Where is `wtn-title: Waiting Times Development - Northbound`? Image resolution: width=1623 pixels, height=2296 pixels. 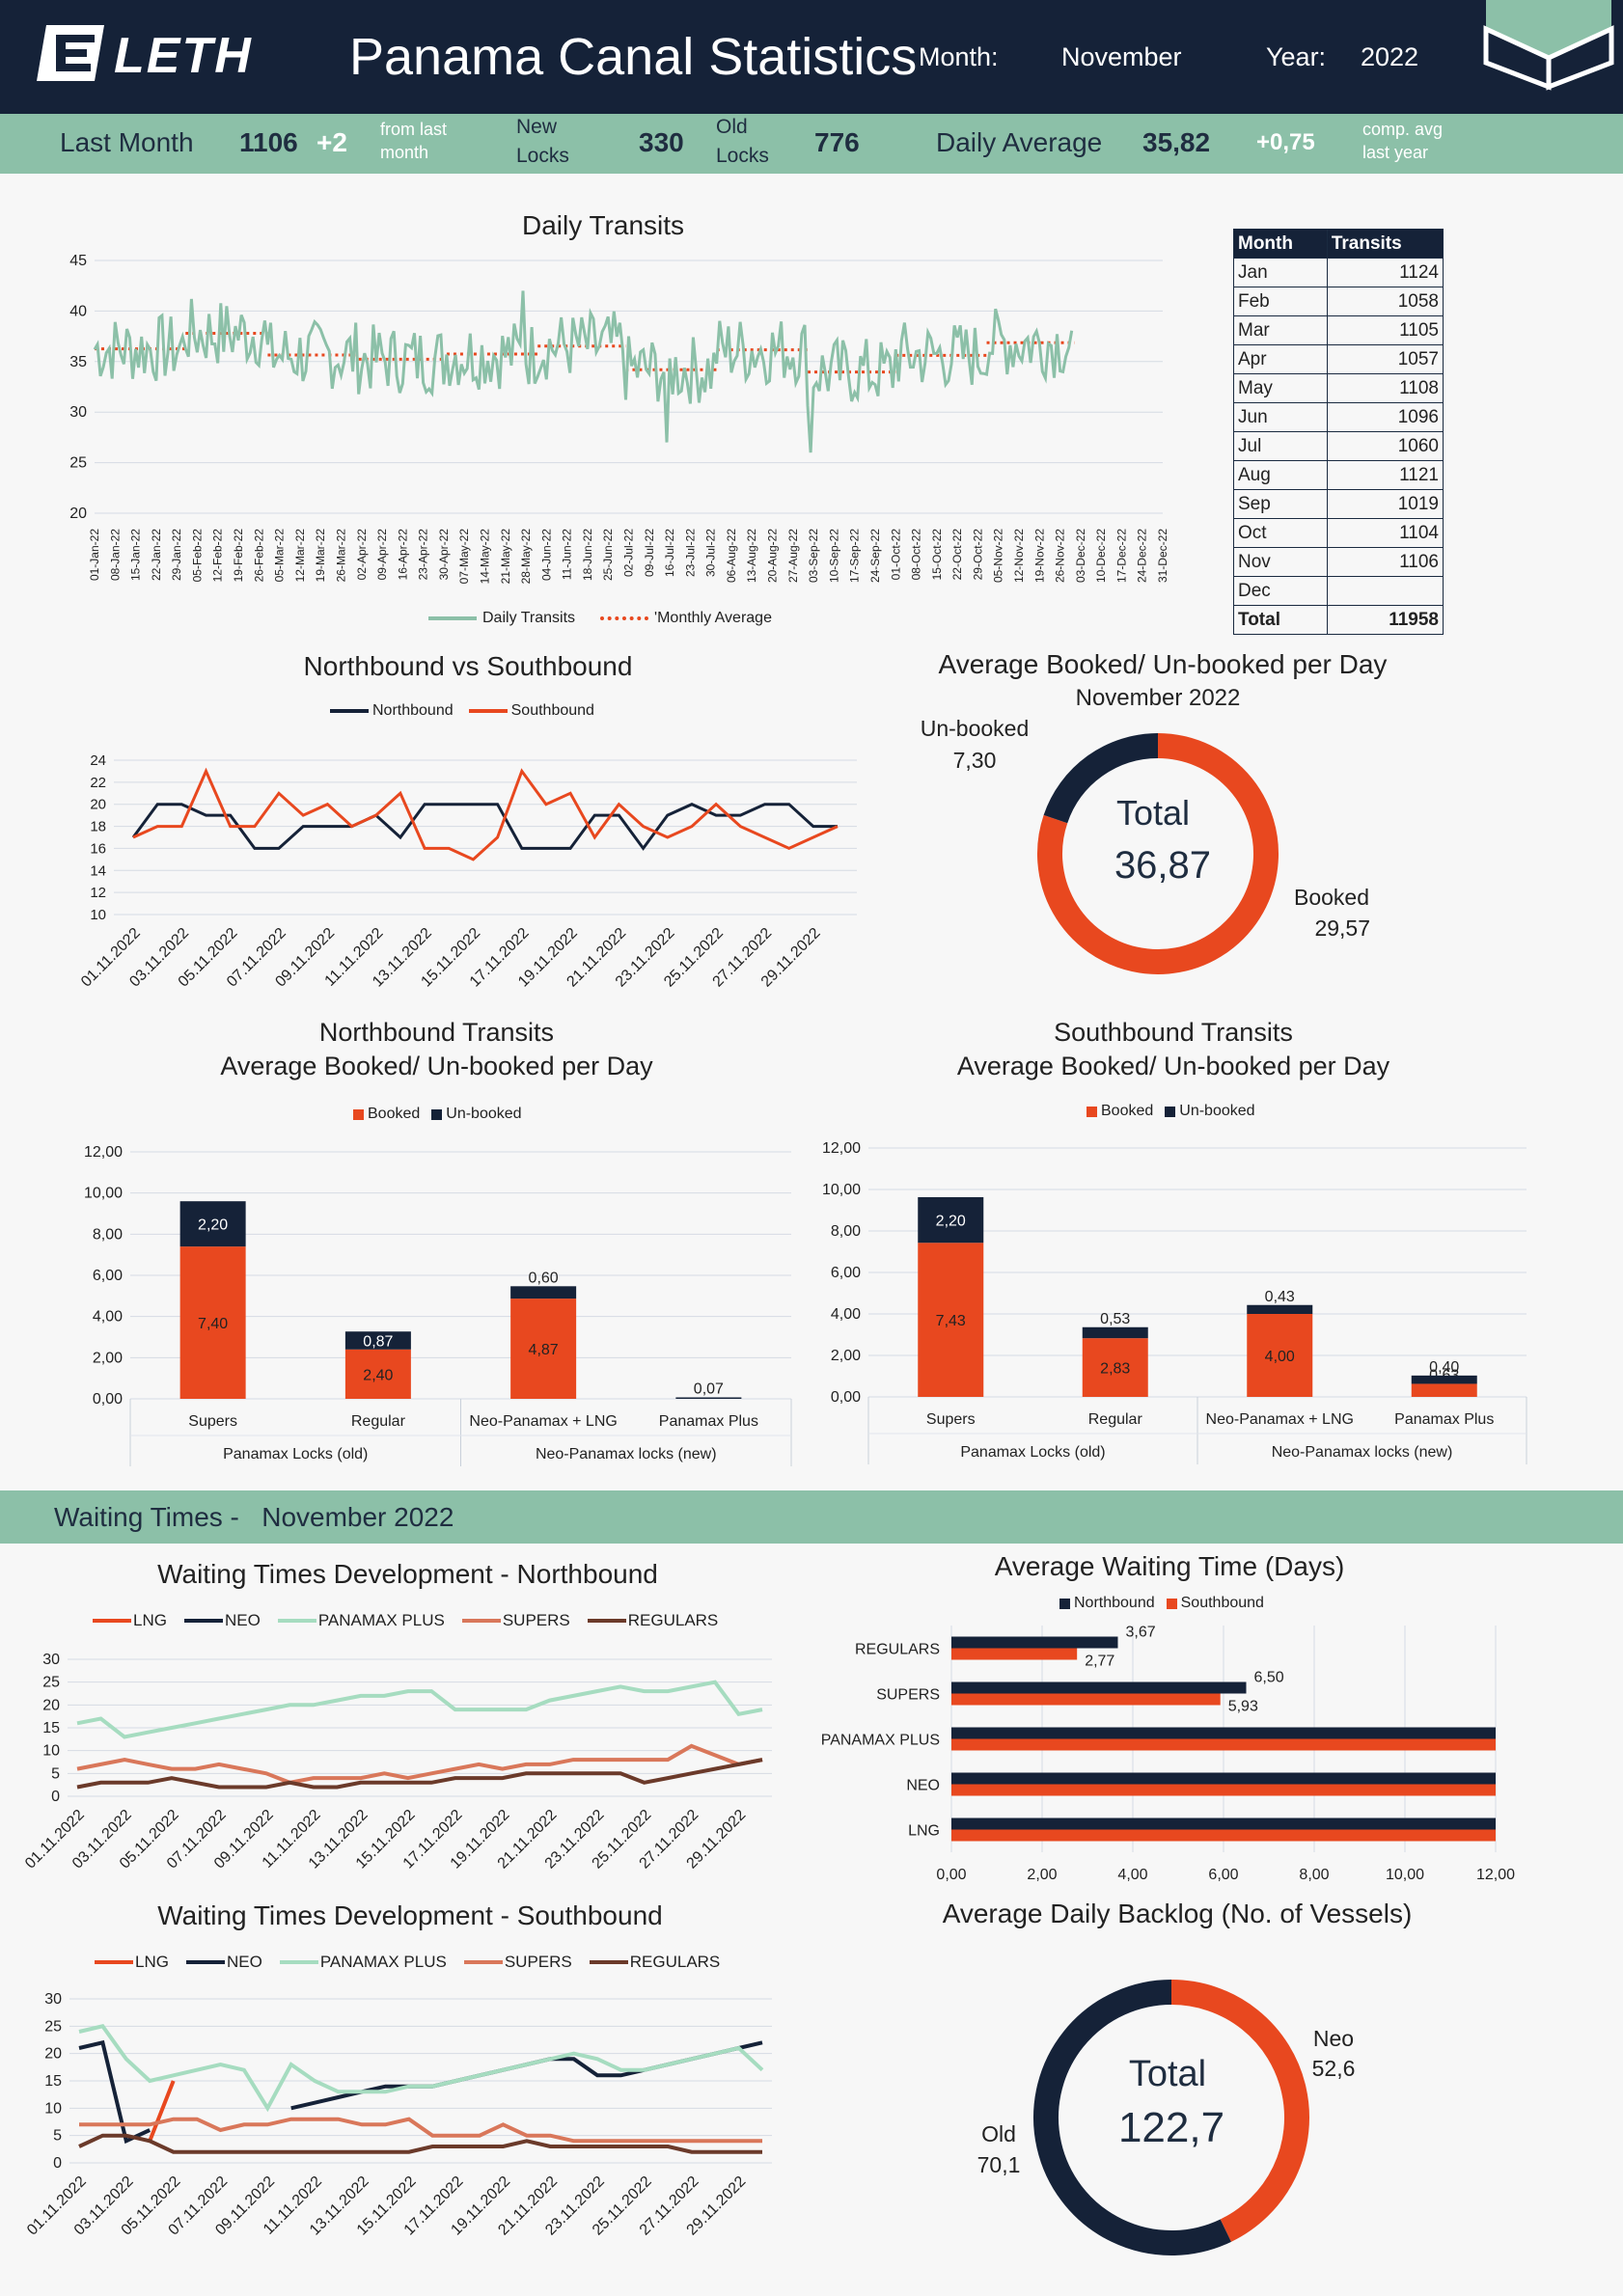 wtn-title: Waiting Times Development - Northbound is located at coordinates (407, 1574).